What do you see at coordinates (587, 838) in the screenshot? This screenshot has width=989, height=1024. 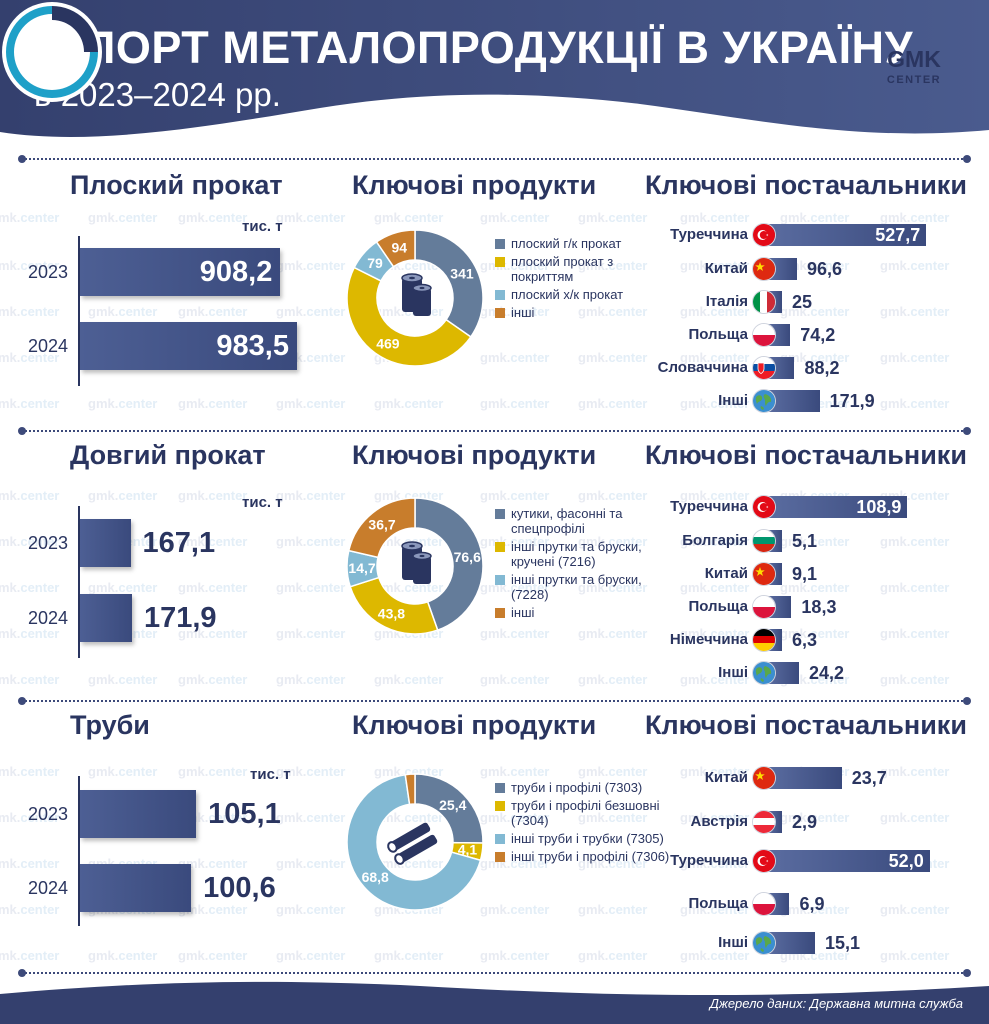 I see `legend-label: інші труби і трубки (7305)` at bounding box center [587, 838].